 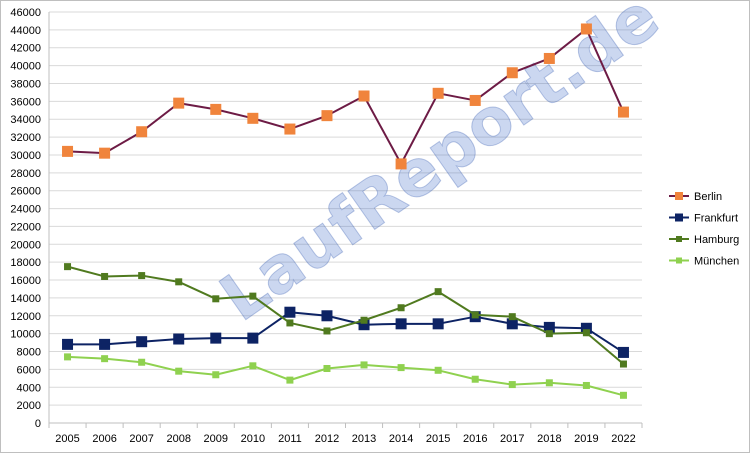 What do you see at coordinates (25, 335) in the screenshot?
I see `y-tick-label: 10000` at bounding box center [25, 335].